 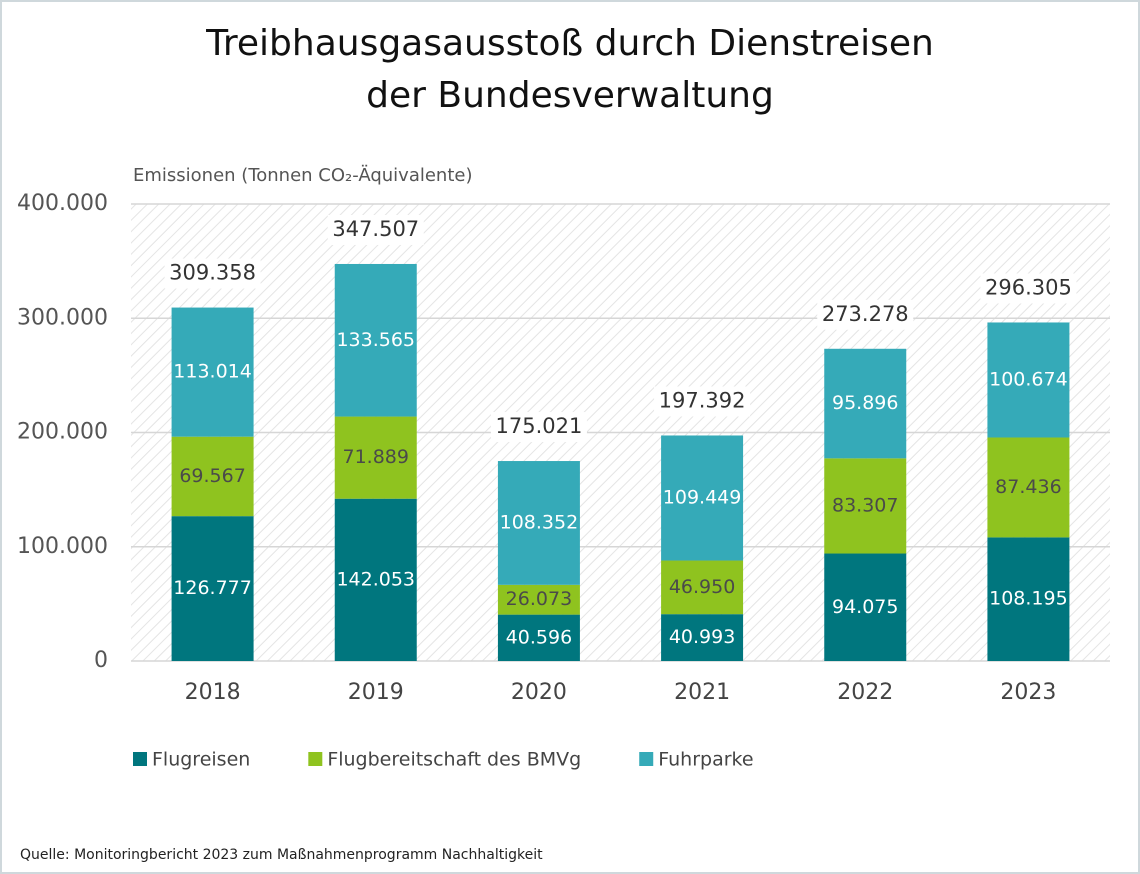 What do you see at coordinates (62, 203) in the screenshot?
I see `y-tick-label: 400.000` at bounding box center [62, 203].